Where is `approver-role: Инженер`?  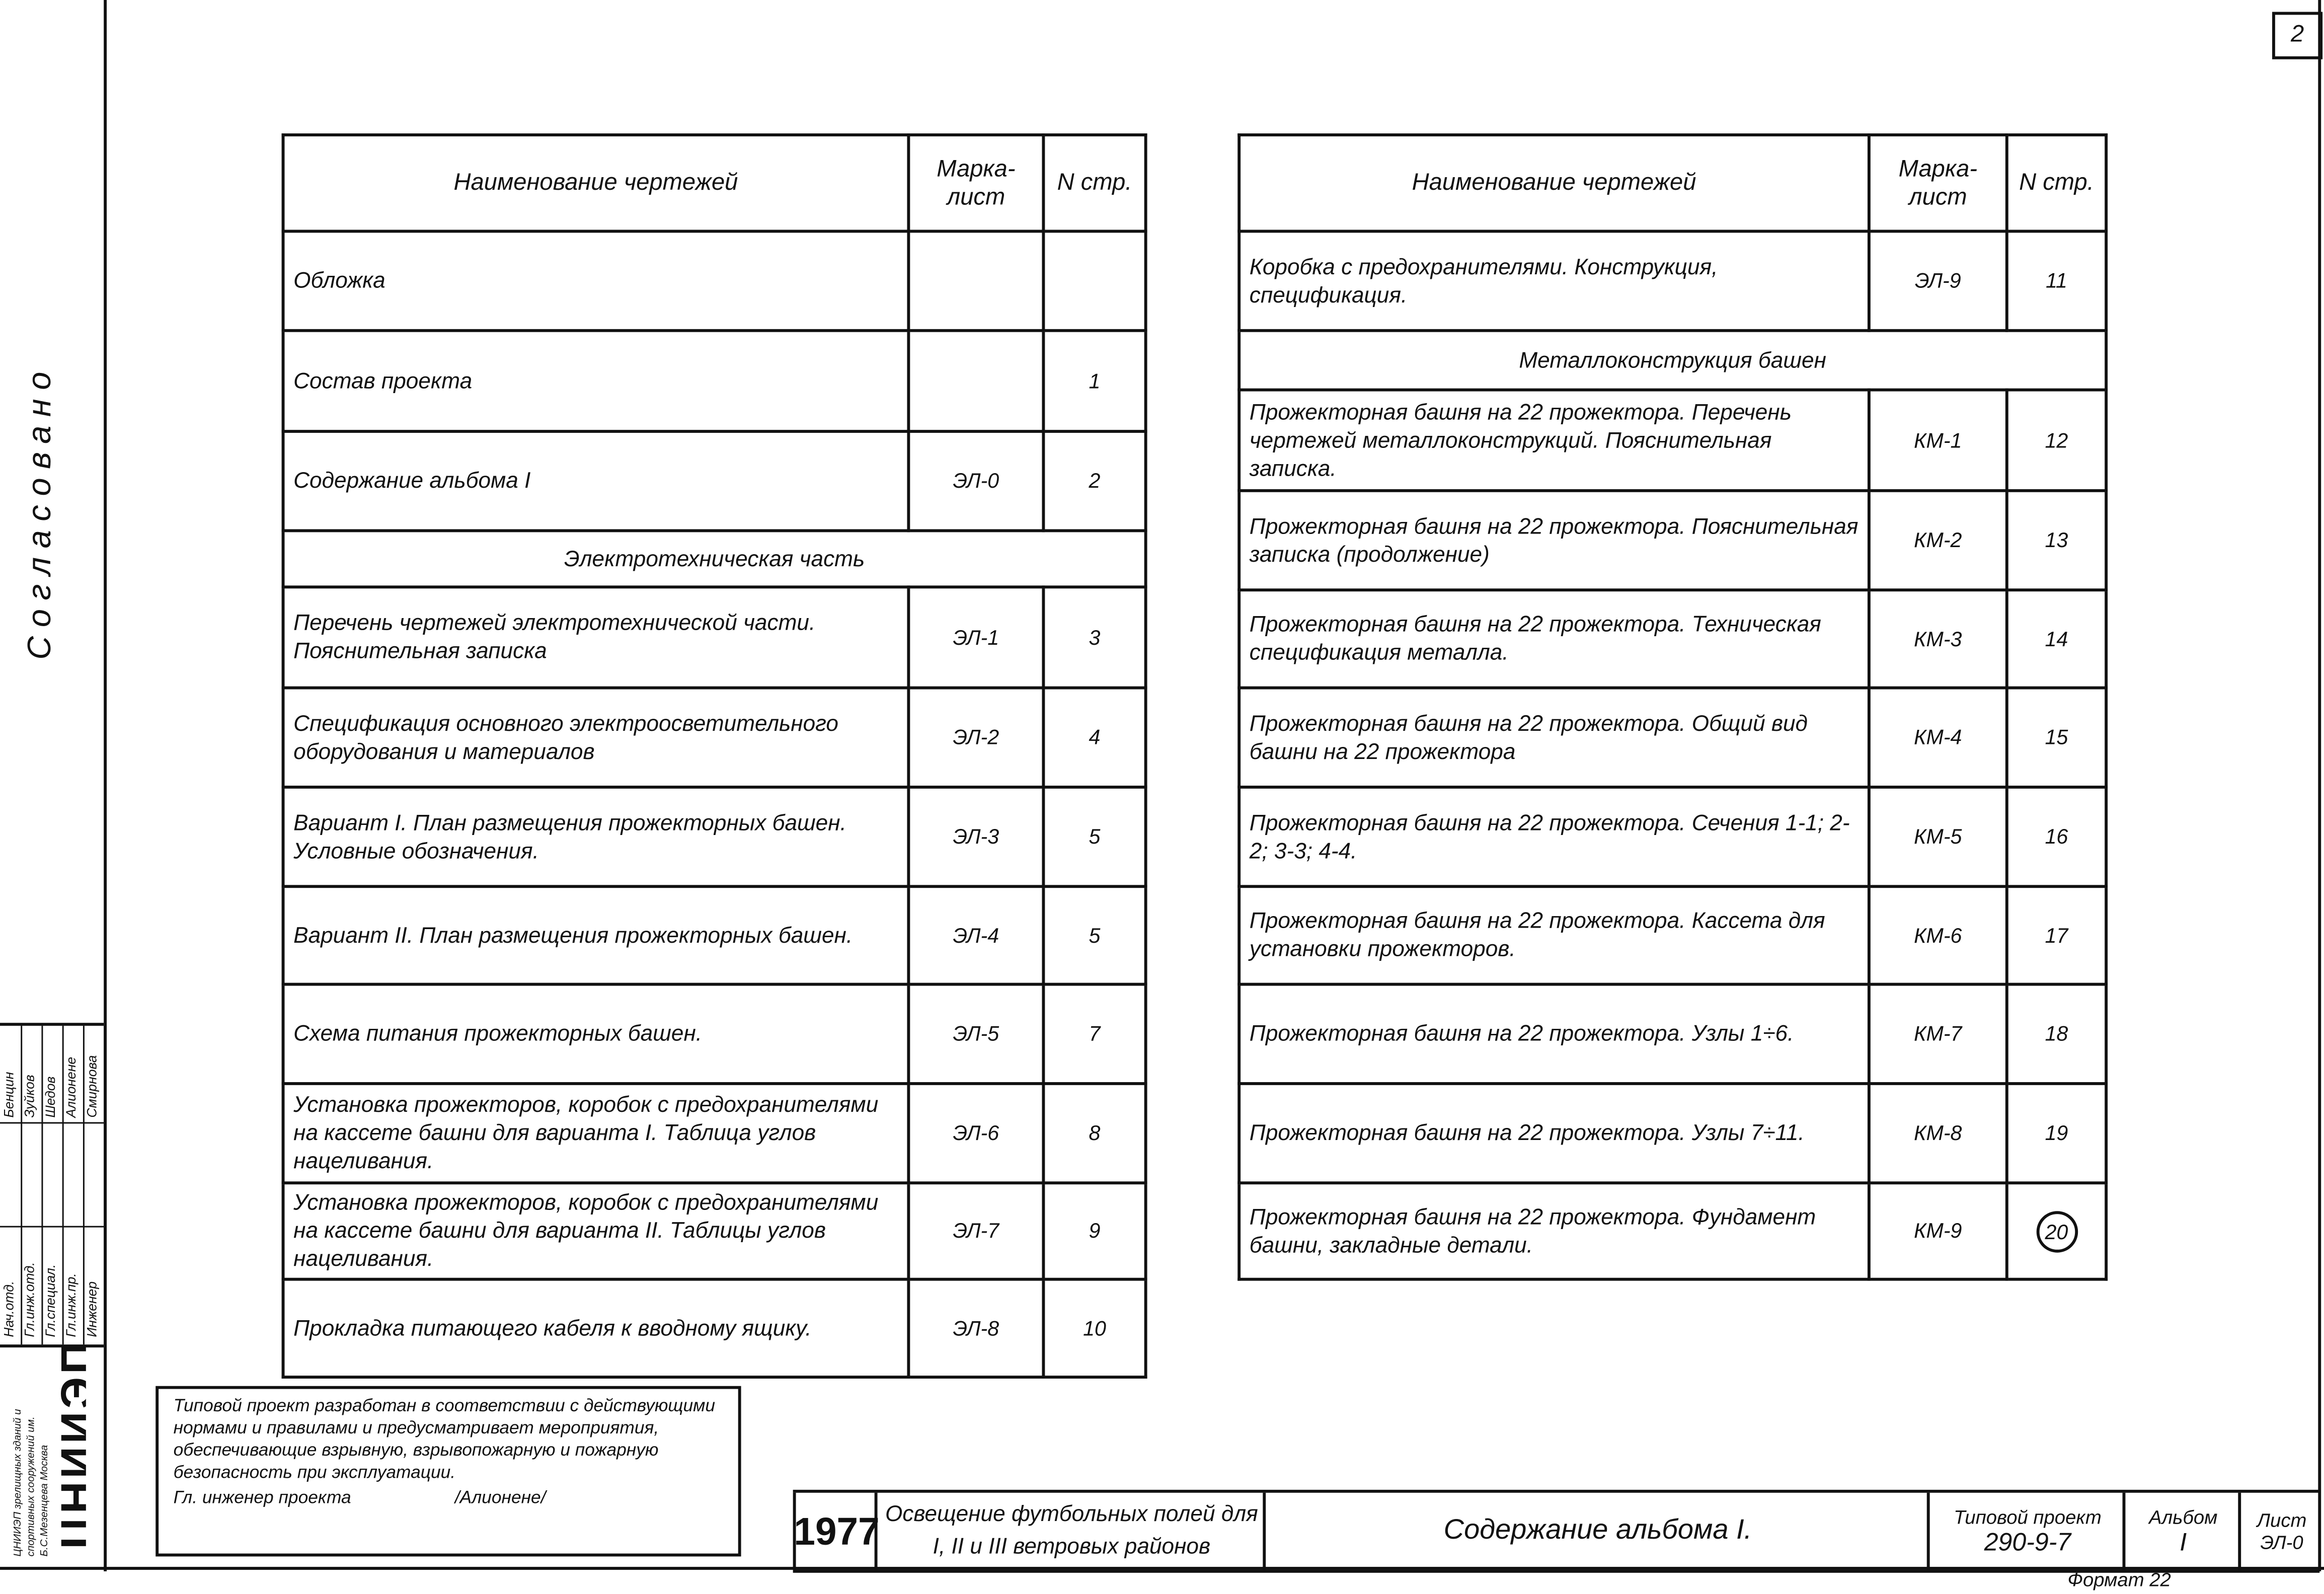
approver-role: Инженер is located at coordinates (92, 1309).